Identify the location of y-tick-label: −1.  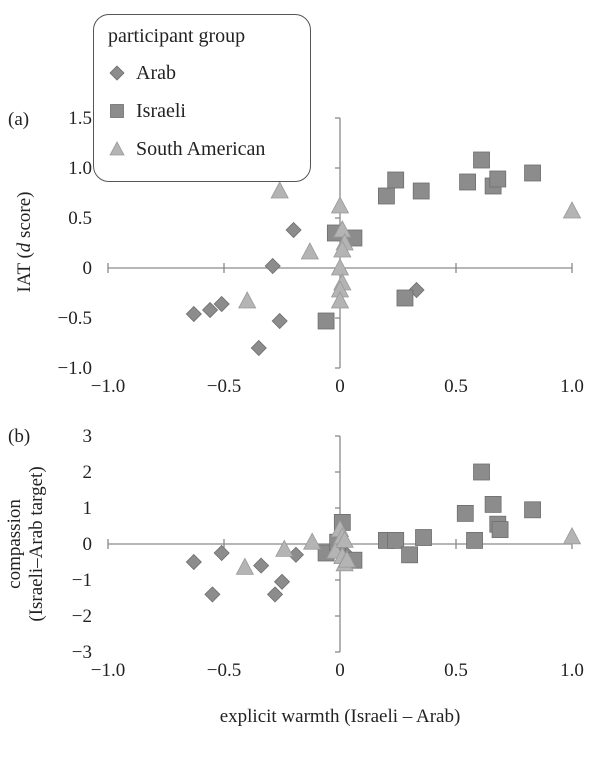
(82, 580).